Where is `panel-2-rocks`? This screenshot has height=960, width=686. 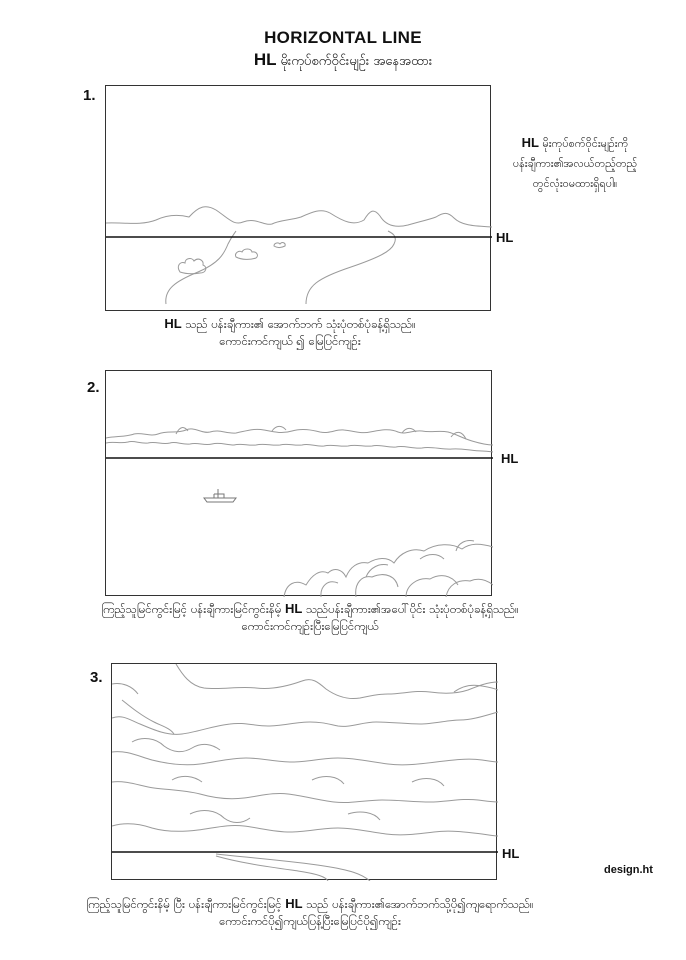
panel-2-rocks is located at coordinates (388, 568).